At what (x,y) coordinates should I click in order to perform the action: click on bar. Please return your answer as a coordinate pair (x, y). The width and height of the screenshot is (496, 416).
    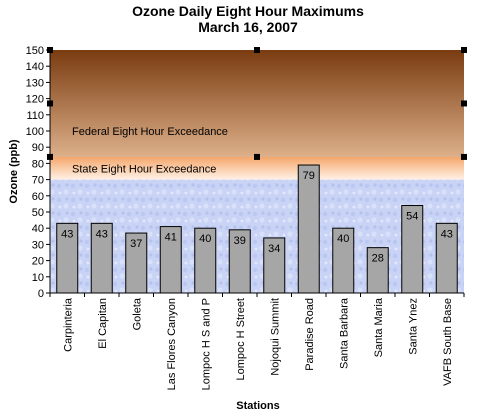
    Looking at the image, I should click on (308, 229).